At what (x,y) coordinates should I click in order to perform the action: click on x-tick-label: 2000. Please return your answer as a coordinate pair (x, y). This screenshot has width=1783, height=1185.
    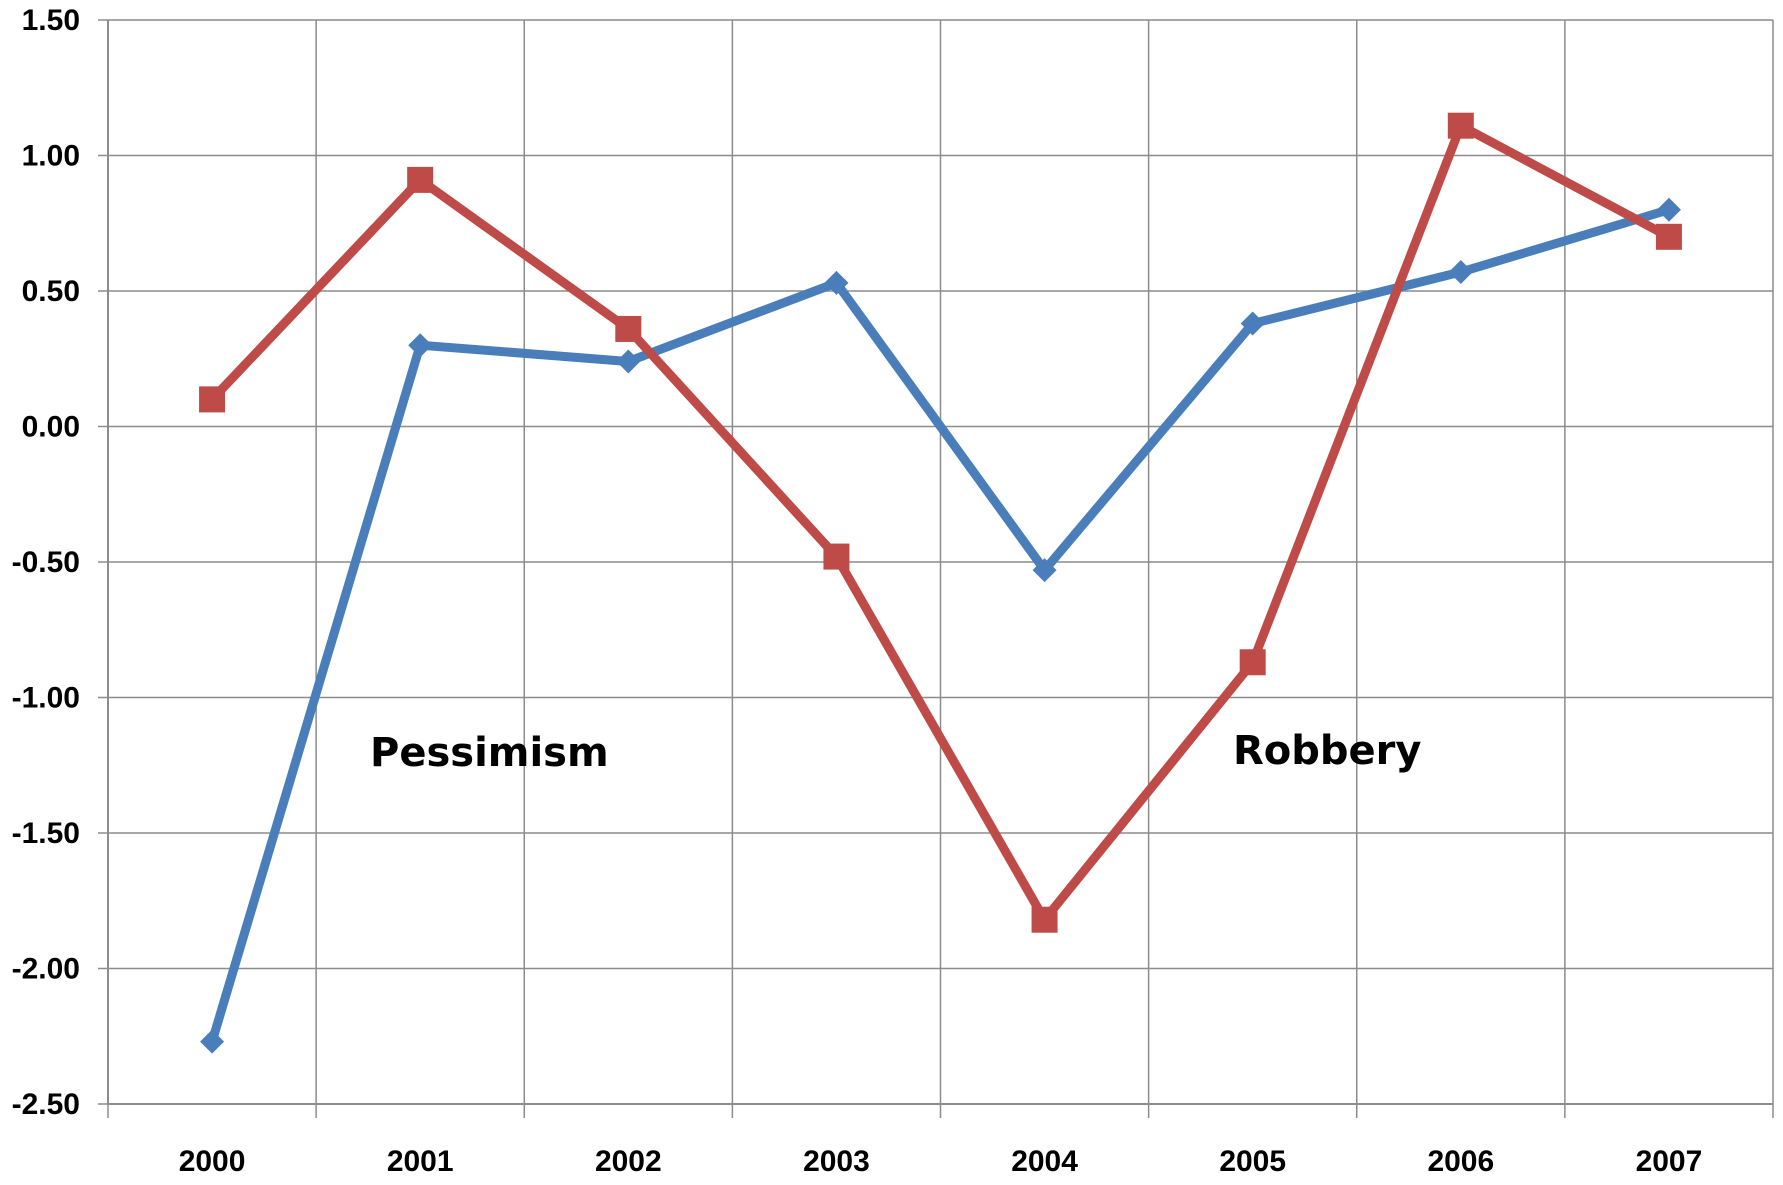
    Looking at the image, I should click on (212, 1161).